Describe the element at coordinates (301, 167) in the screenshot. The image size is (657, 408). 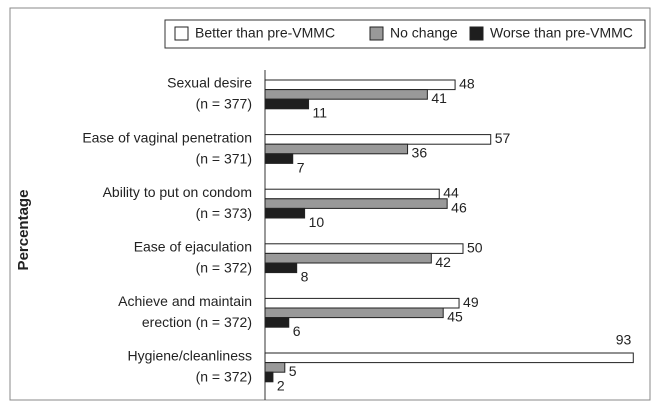
I see `value-label: 7` at that location.